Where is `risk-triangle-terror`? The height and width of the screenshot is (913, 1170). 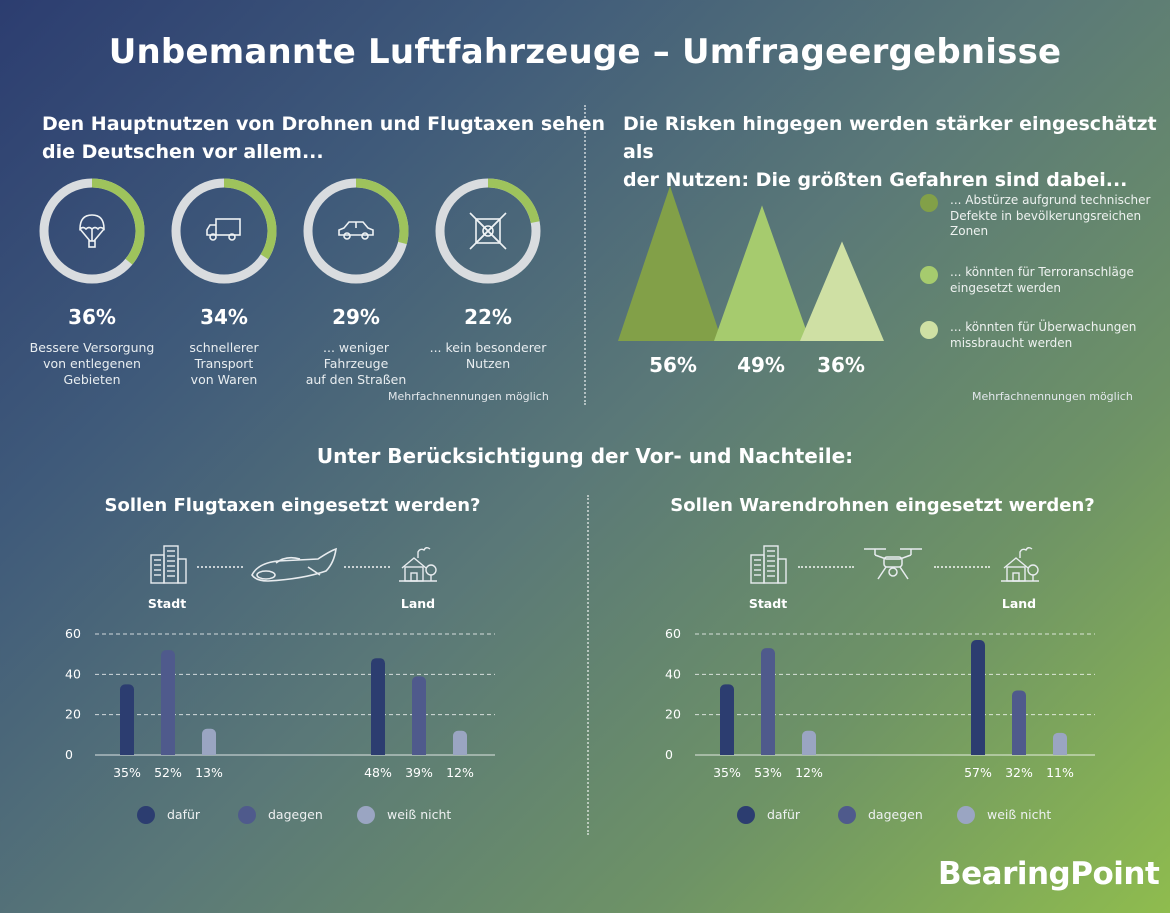
risk-triangle-terror is located at coordinates (762, 273).